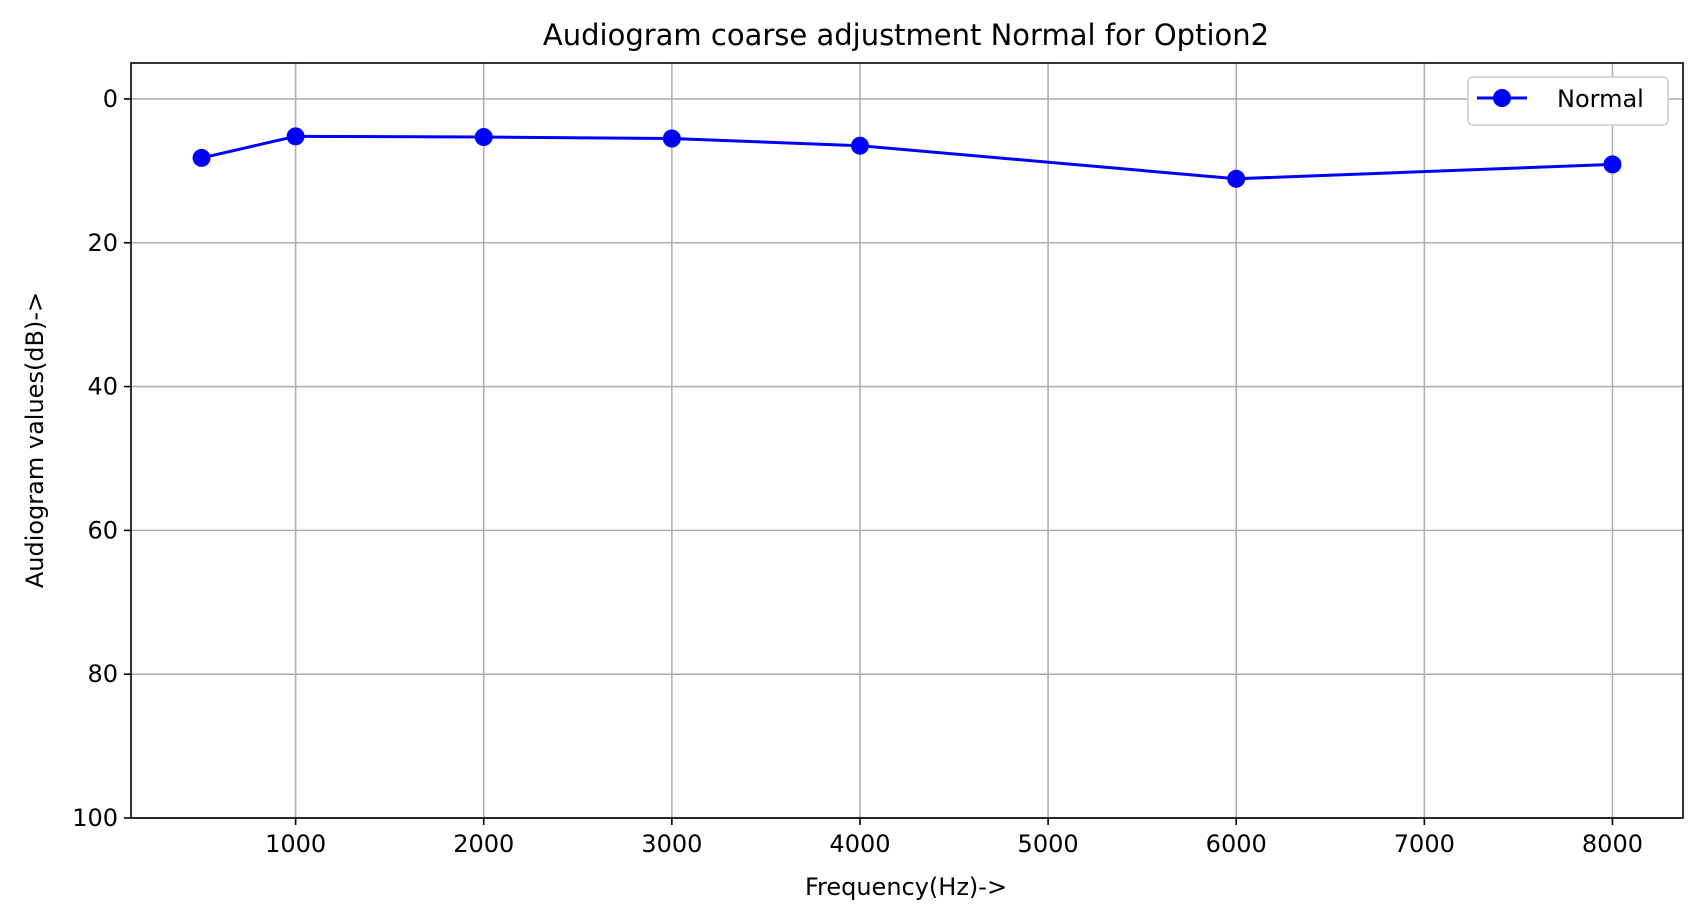  I want to click on x-tick-label: 8000, so click(1612, 844).